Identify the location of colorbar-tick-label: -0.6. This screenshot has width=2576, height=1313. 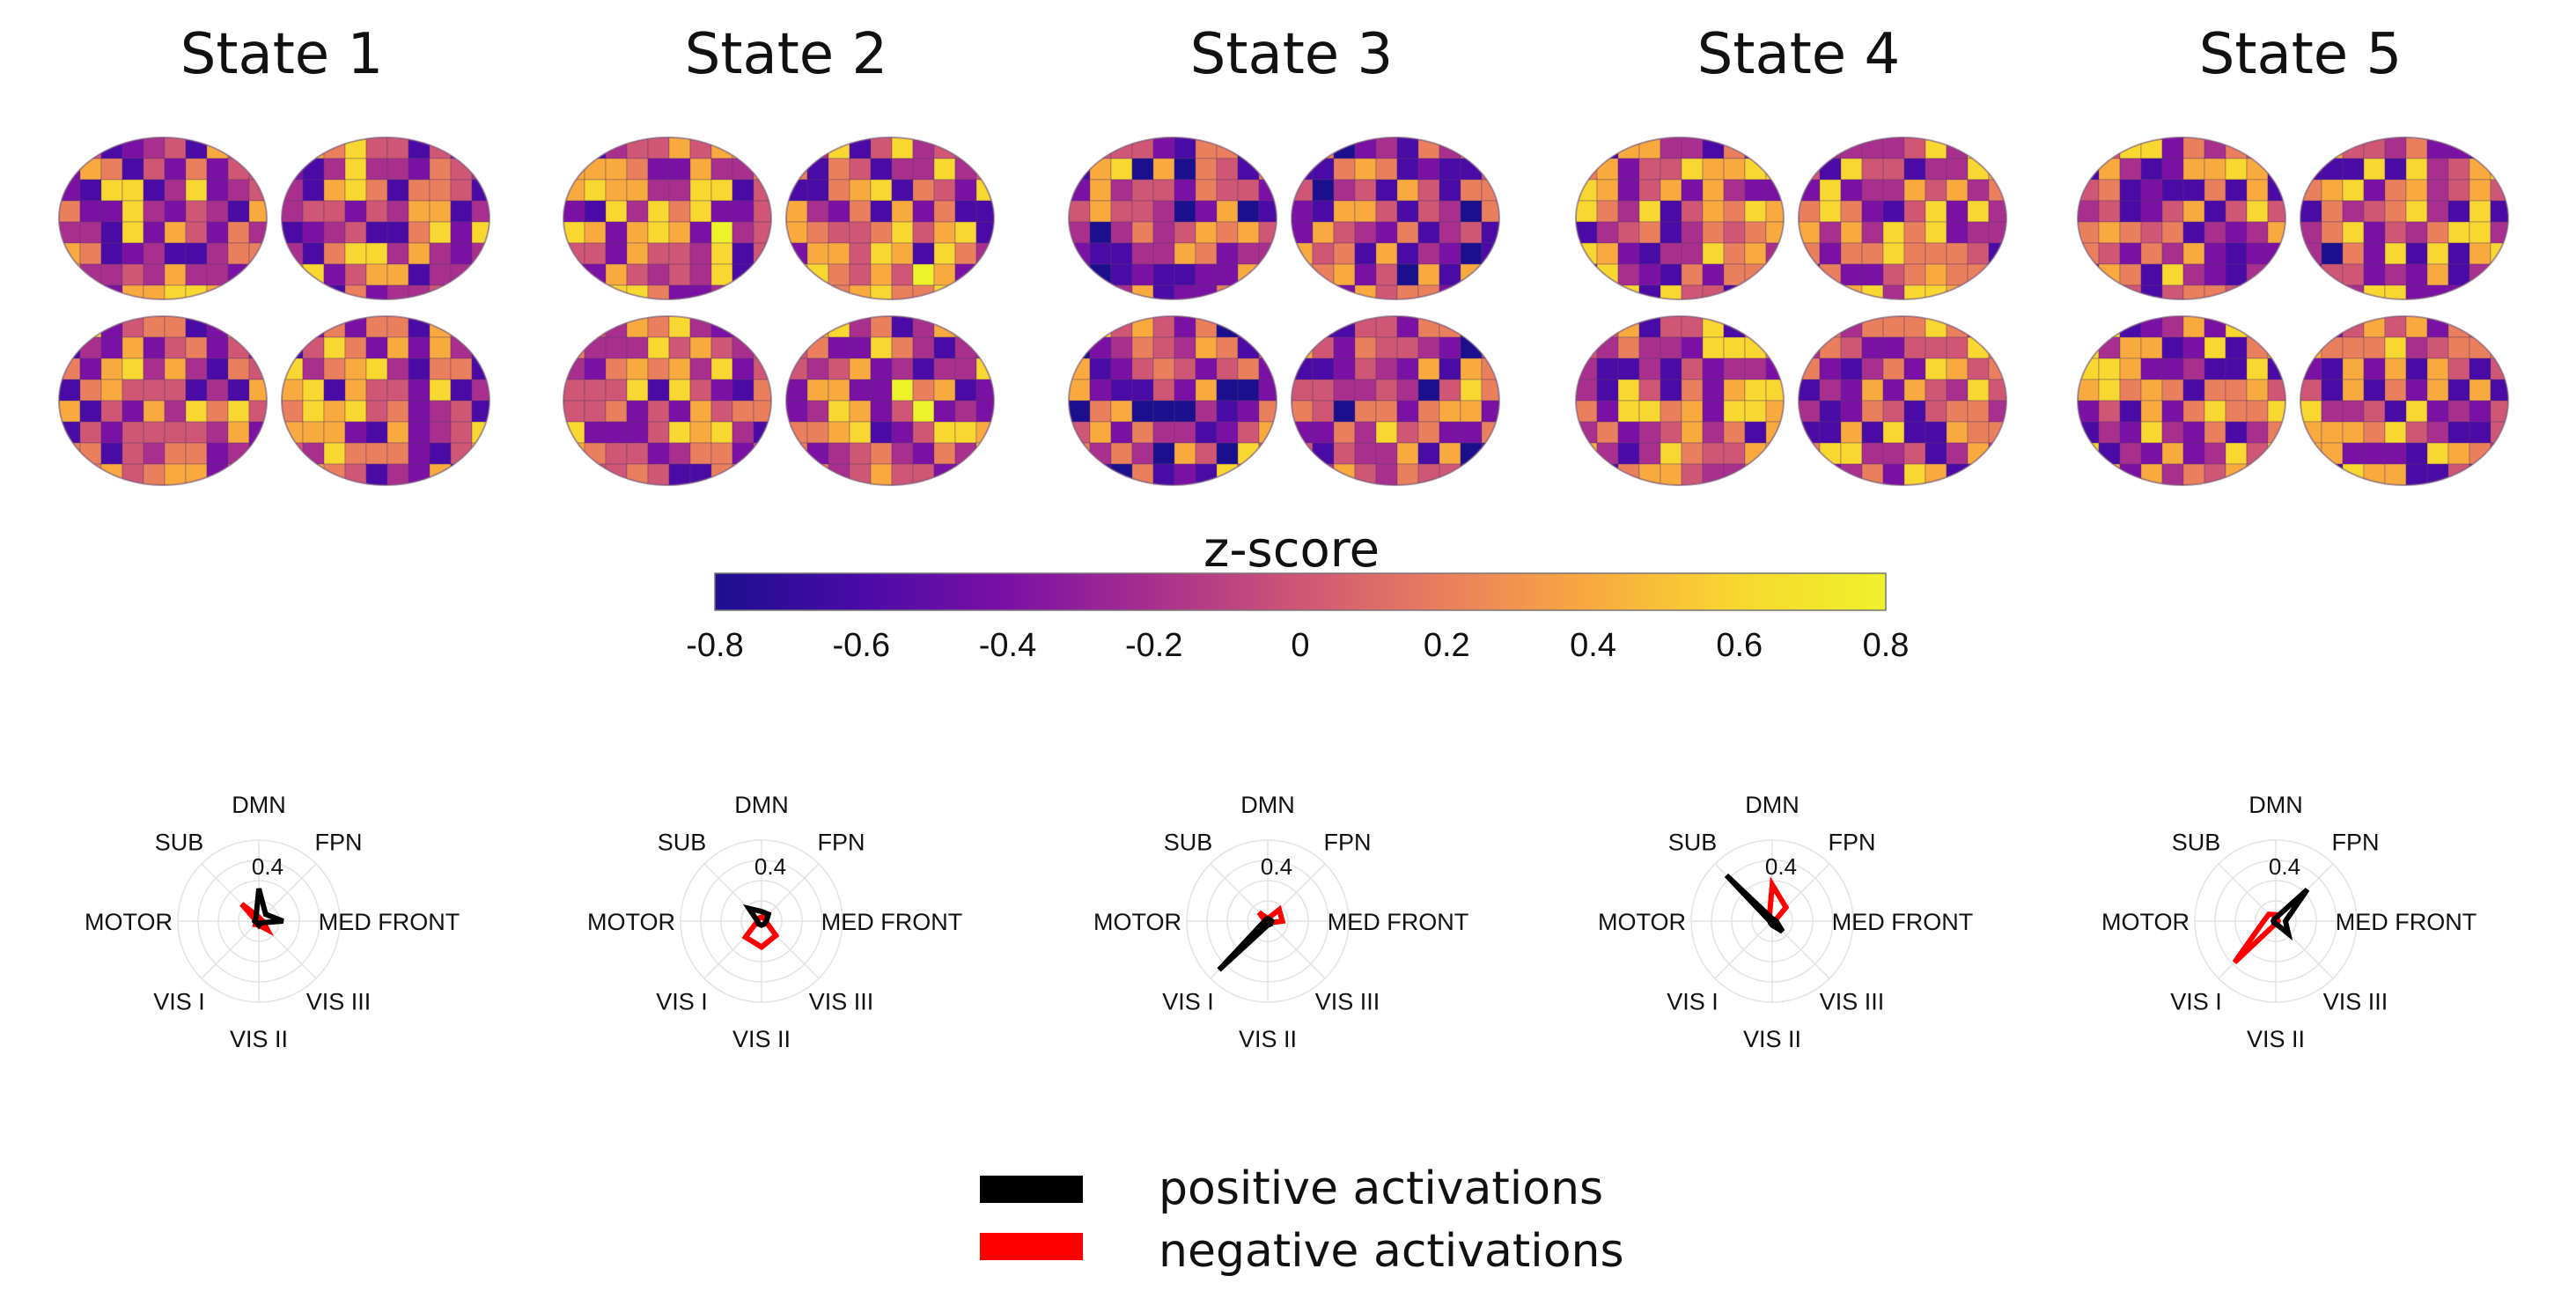
(861, 645).